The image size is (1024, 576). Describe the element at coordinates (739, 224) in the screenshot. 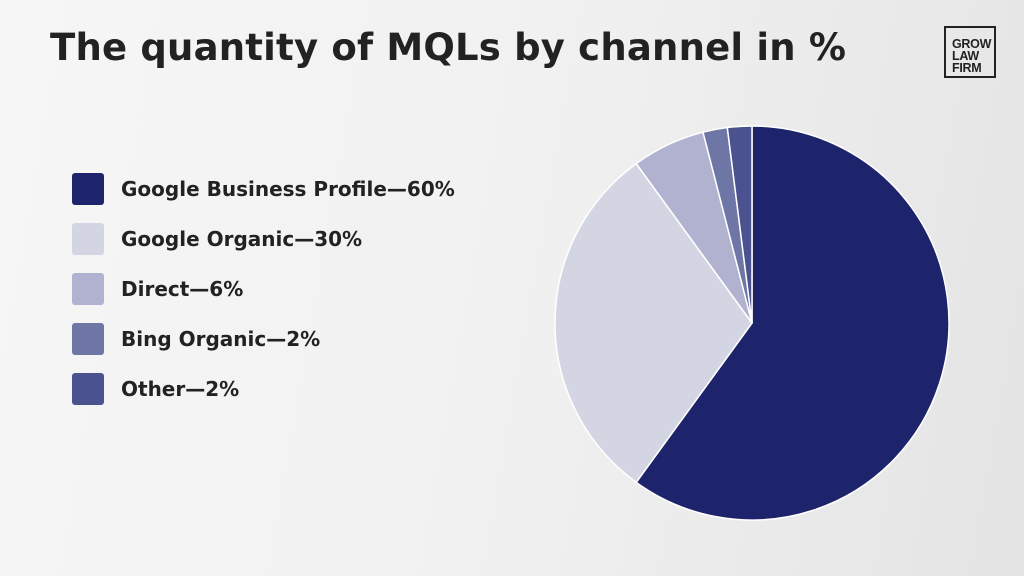

I see `pie-slice-other` at that location.